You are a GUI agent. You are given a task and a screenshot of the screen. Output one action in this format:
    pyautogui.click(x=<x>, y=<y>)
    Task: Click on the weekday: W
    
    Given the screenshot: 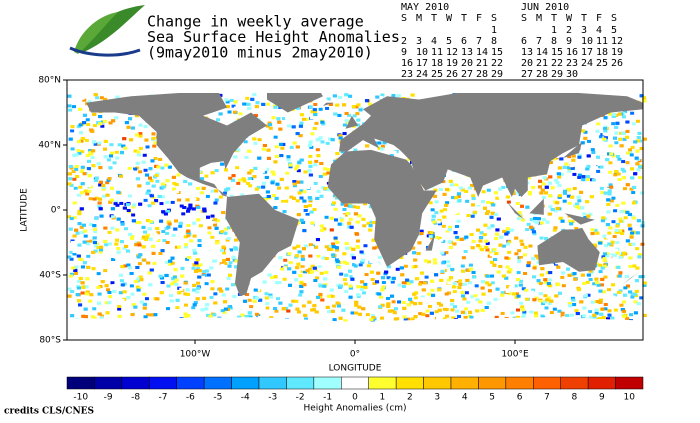 What is the action you would take?
    pyautogui.click(x=449, y=18)
    